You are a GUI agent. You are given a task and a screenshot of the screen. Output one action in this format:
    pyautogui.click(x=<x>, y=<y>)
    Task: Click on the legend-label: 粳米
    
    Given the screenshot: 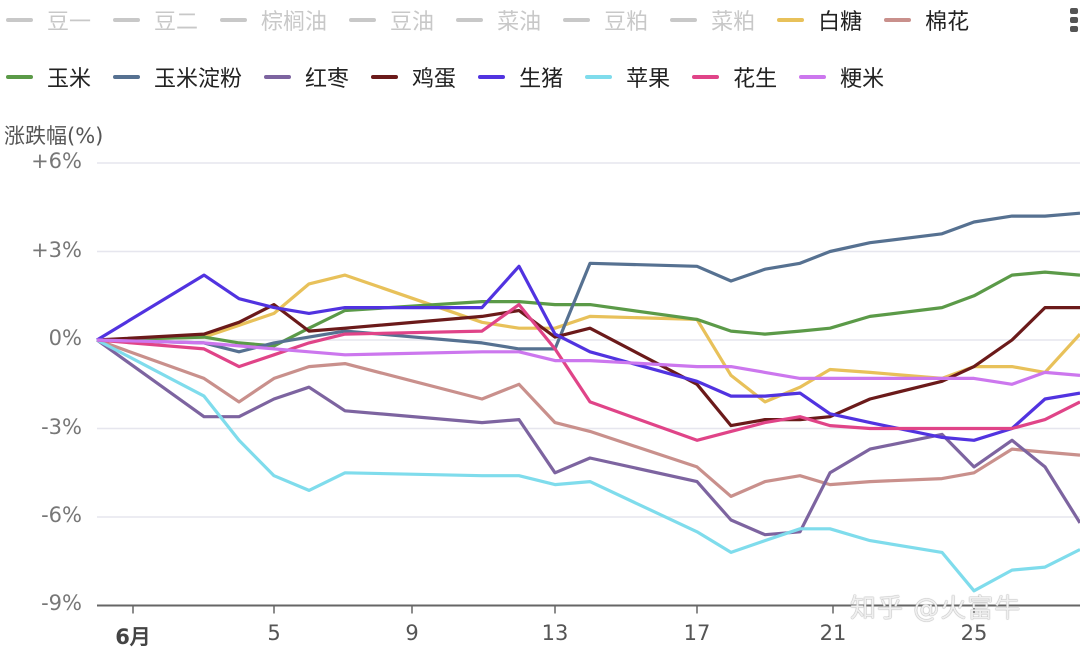 What is the action you would take?
    pyautogui.click(x=862, y=79)
    